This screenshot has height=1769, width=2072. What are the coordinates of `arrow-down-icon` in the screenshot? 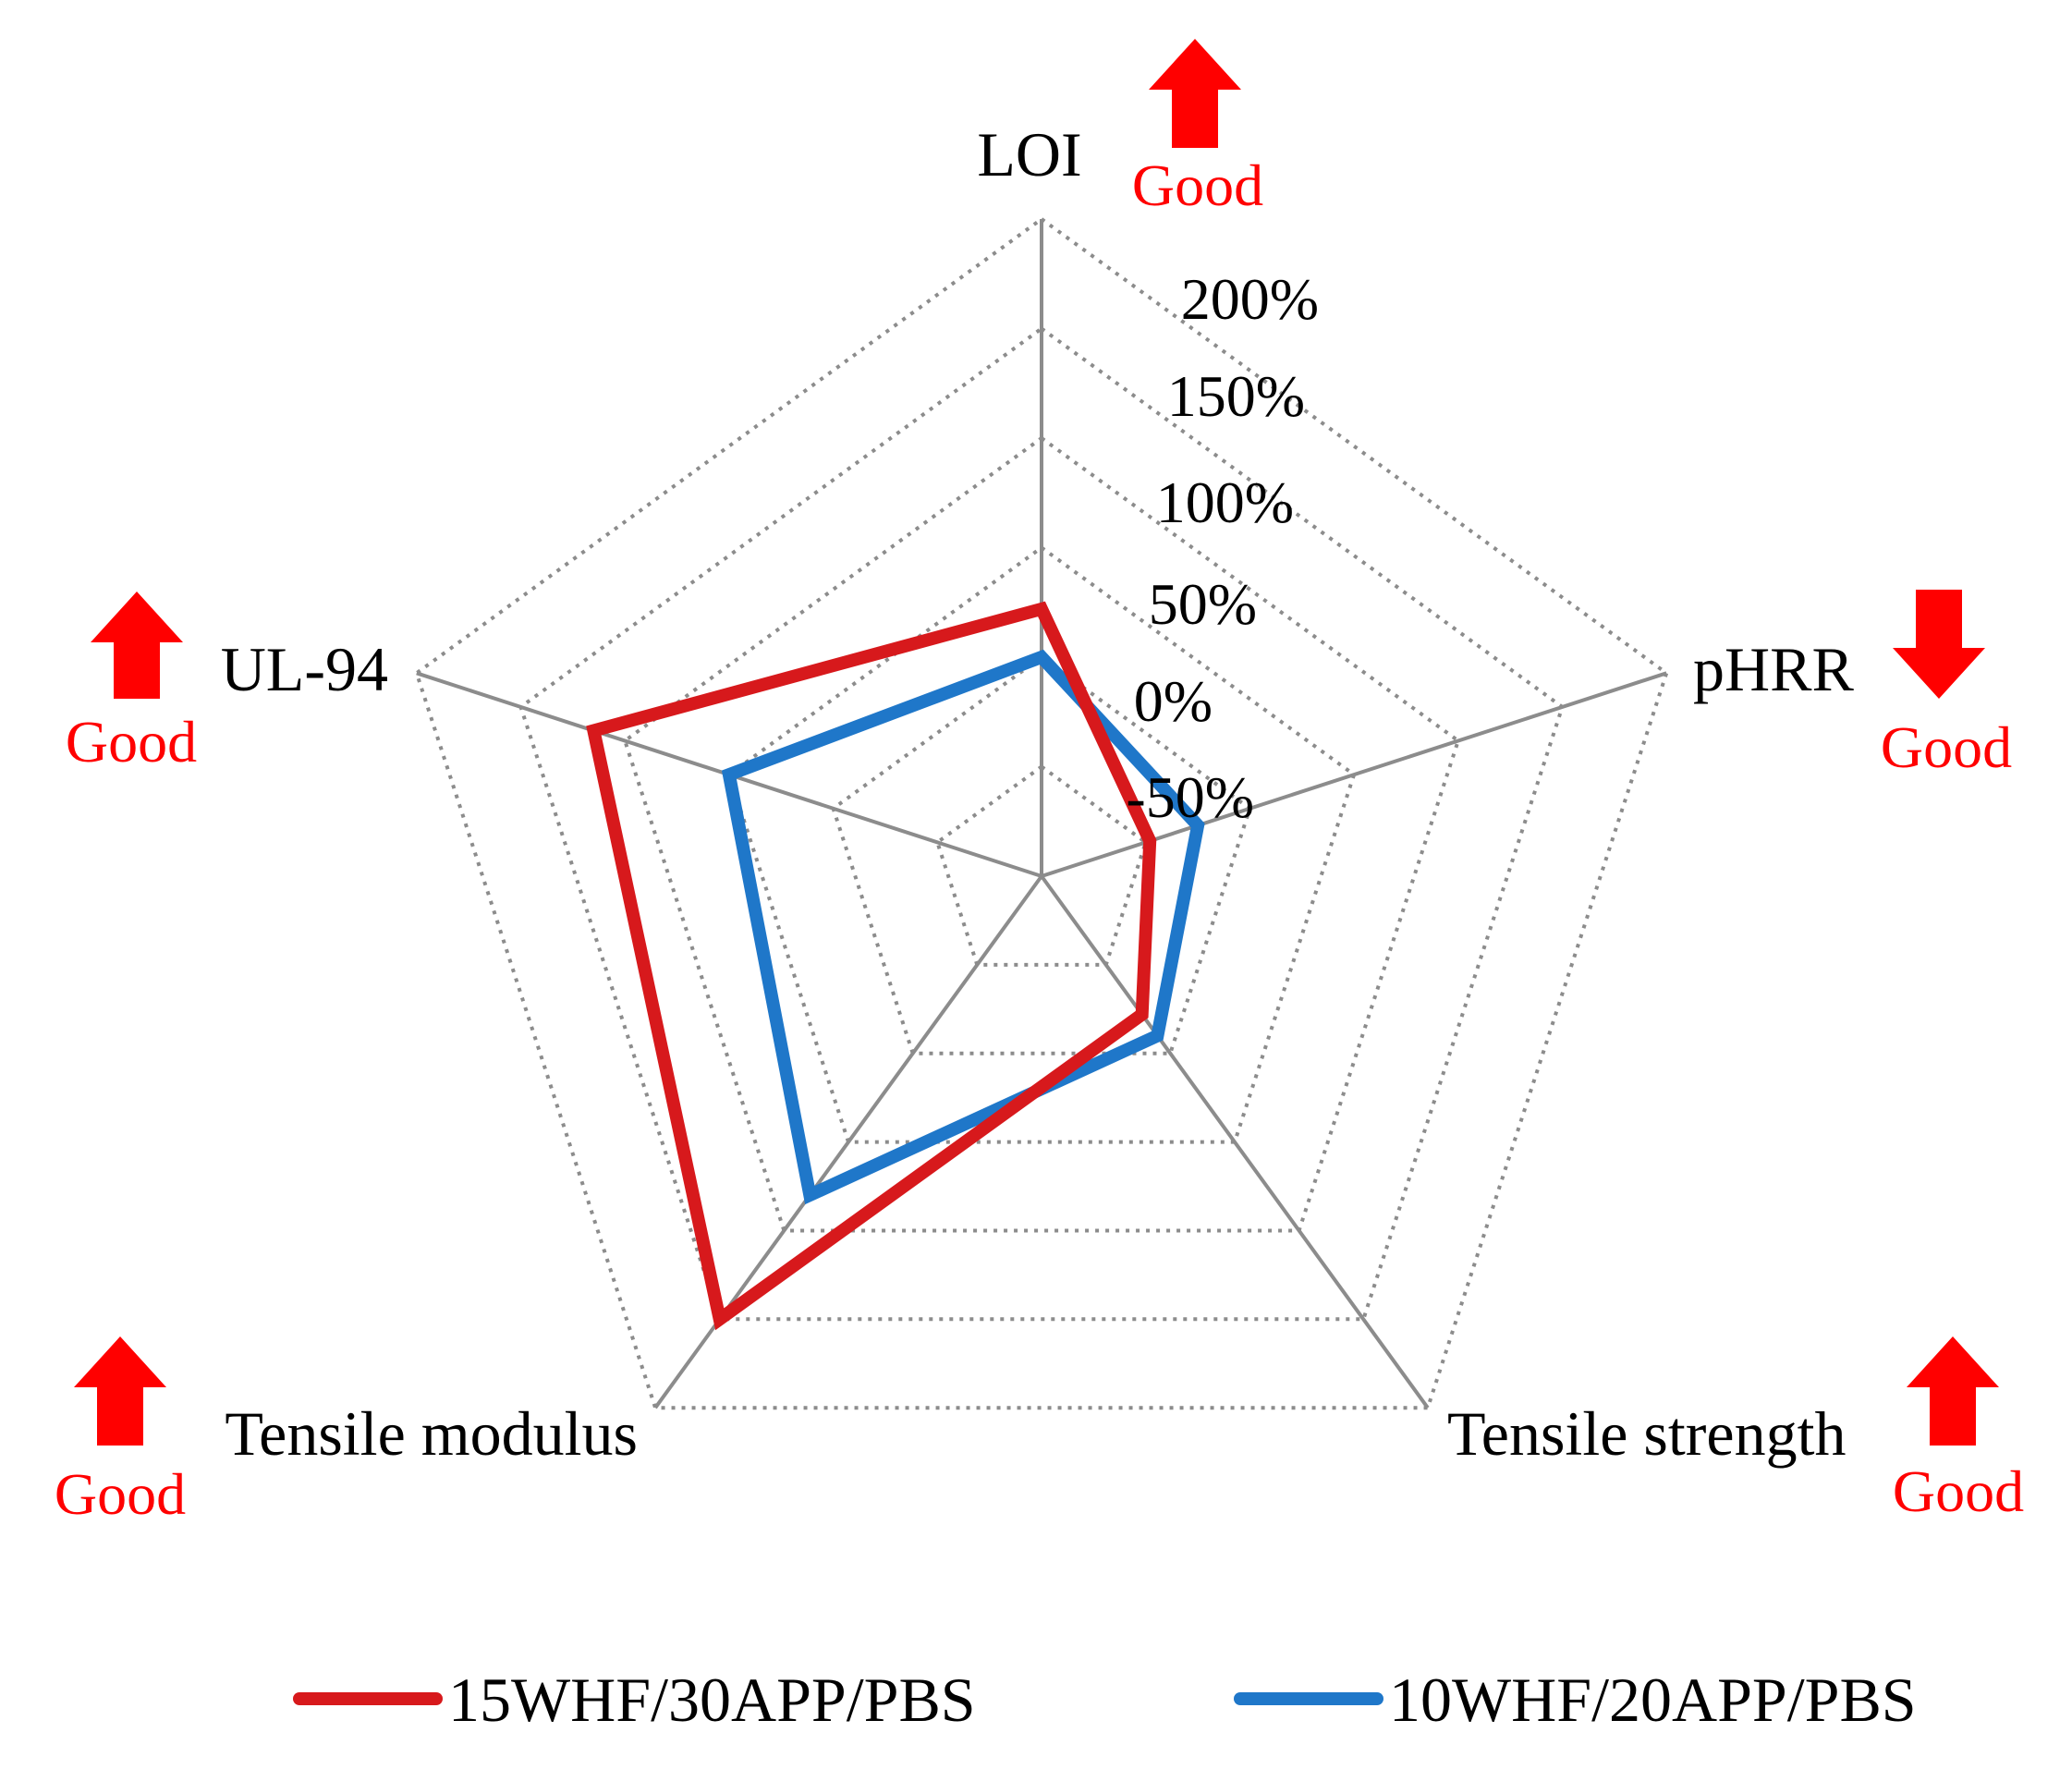 It's located at (1939, 645).